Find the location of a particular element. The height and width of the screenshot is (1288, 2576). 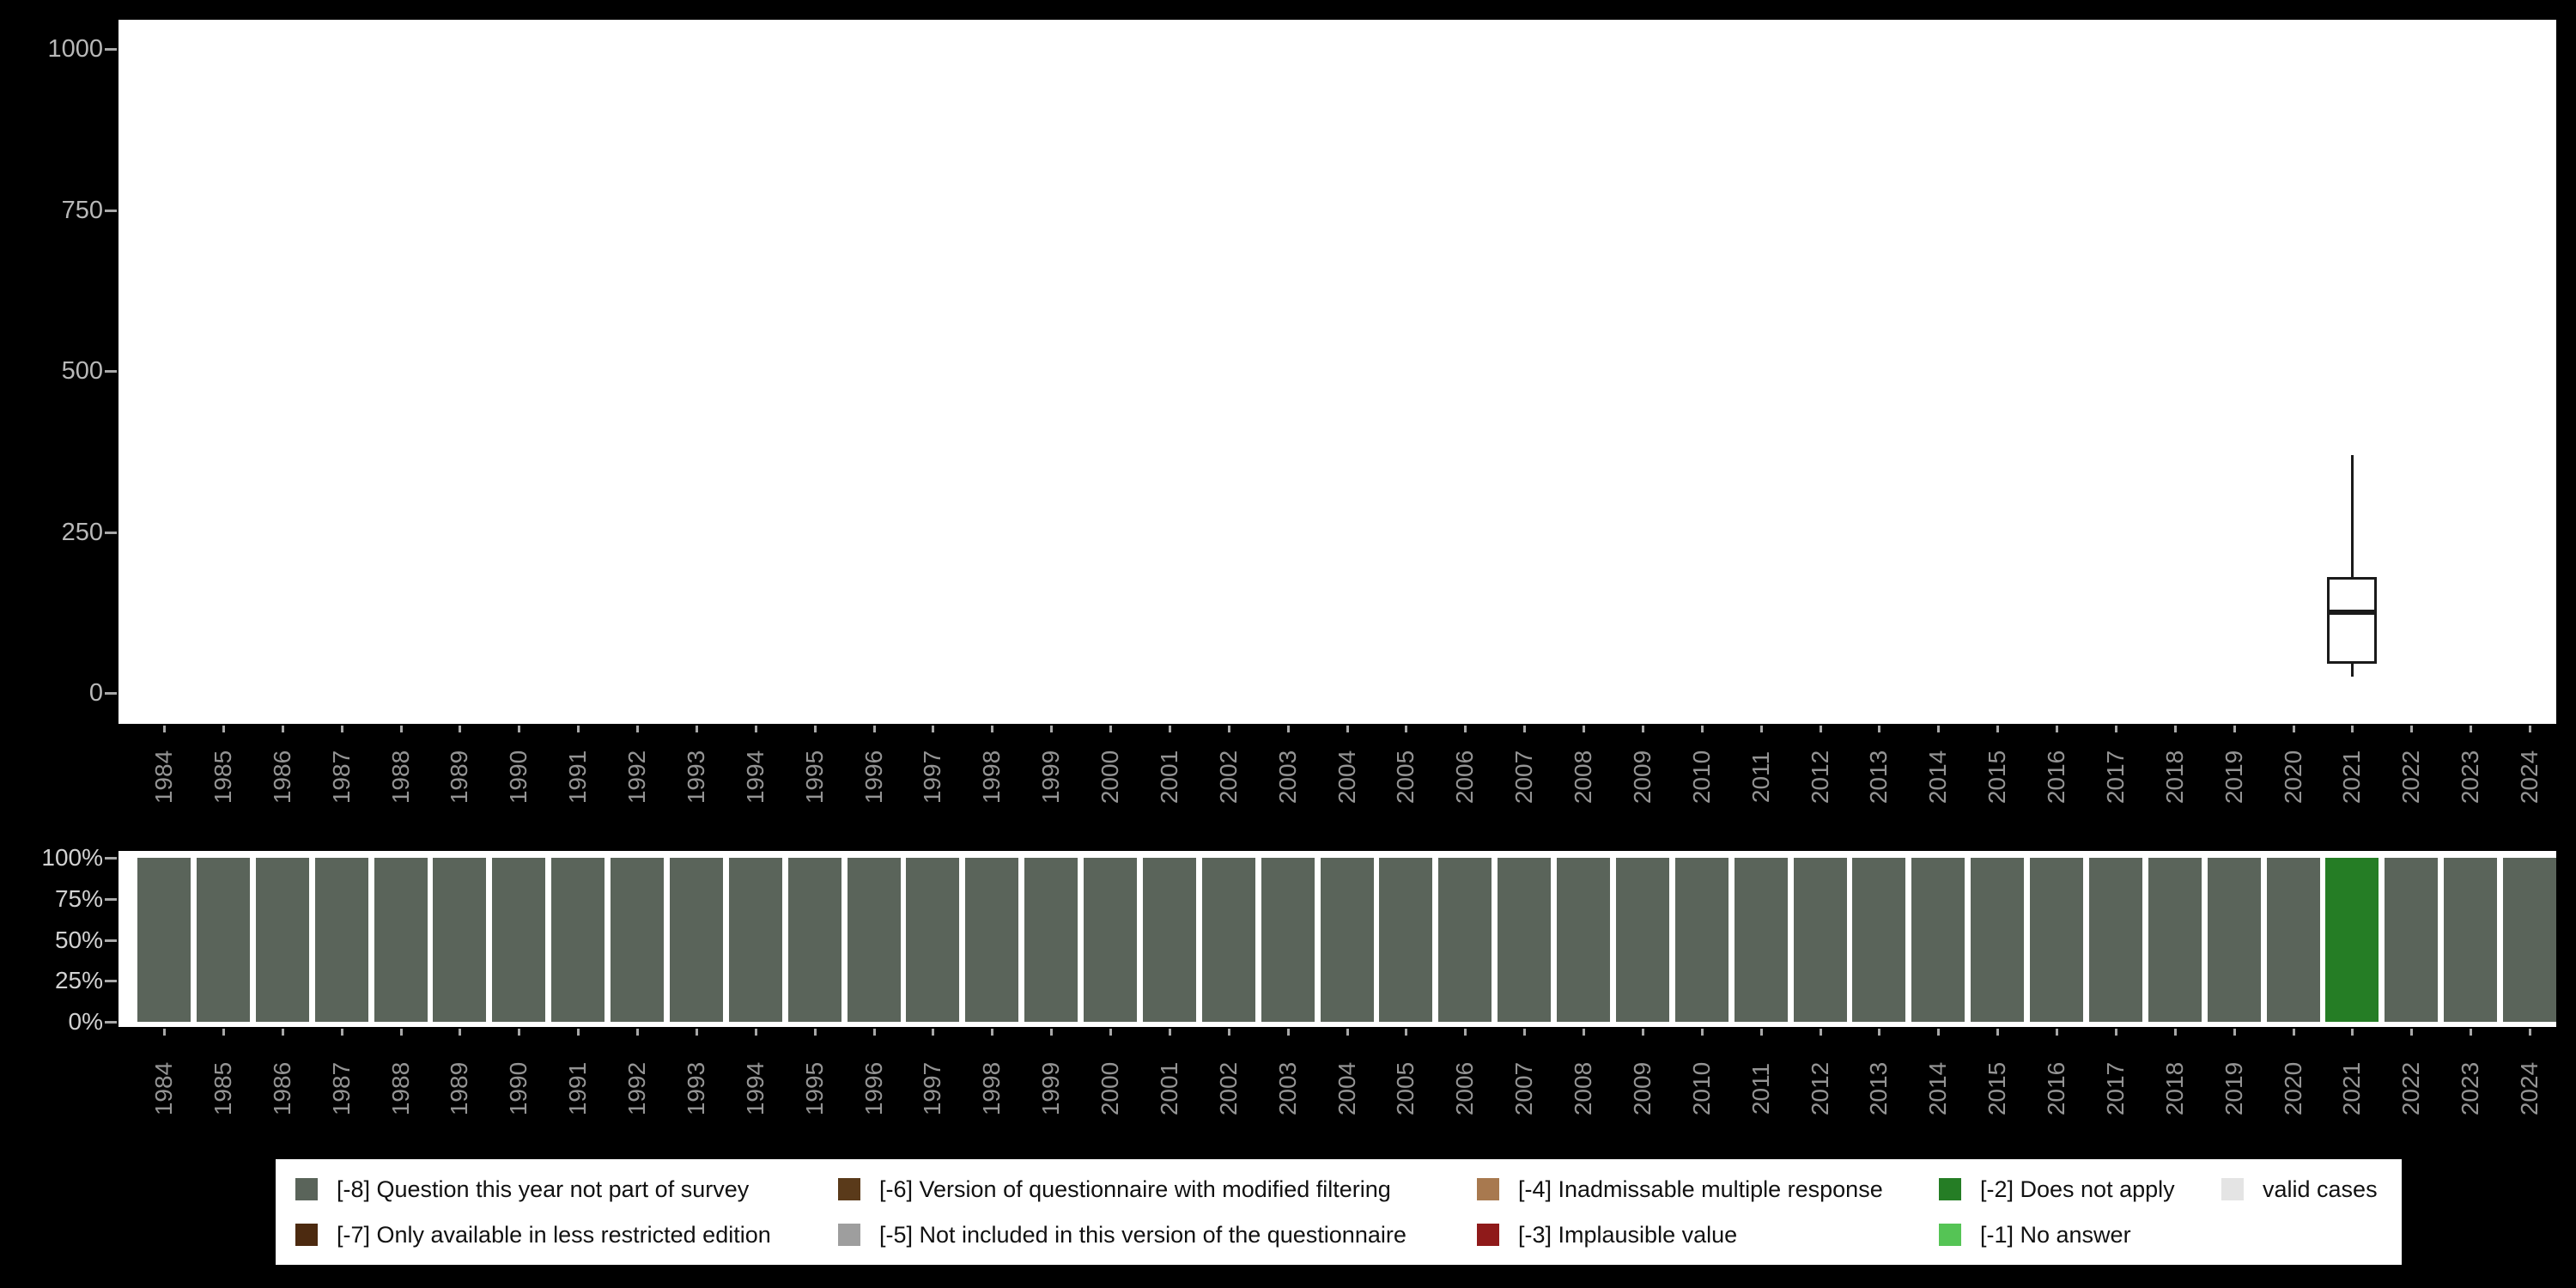

legend-swatch--2 is located at coordinates (1950, 1189).